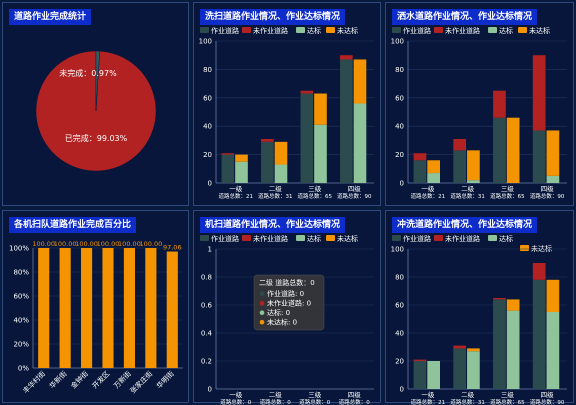 Image resolution: width=576 pixels, height=405 pixels. I want to click on panel-title: 各机扫队道路作业完成百分比, so click(73, 225).